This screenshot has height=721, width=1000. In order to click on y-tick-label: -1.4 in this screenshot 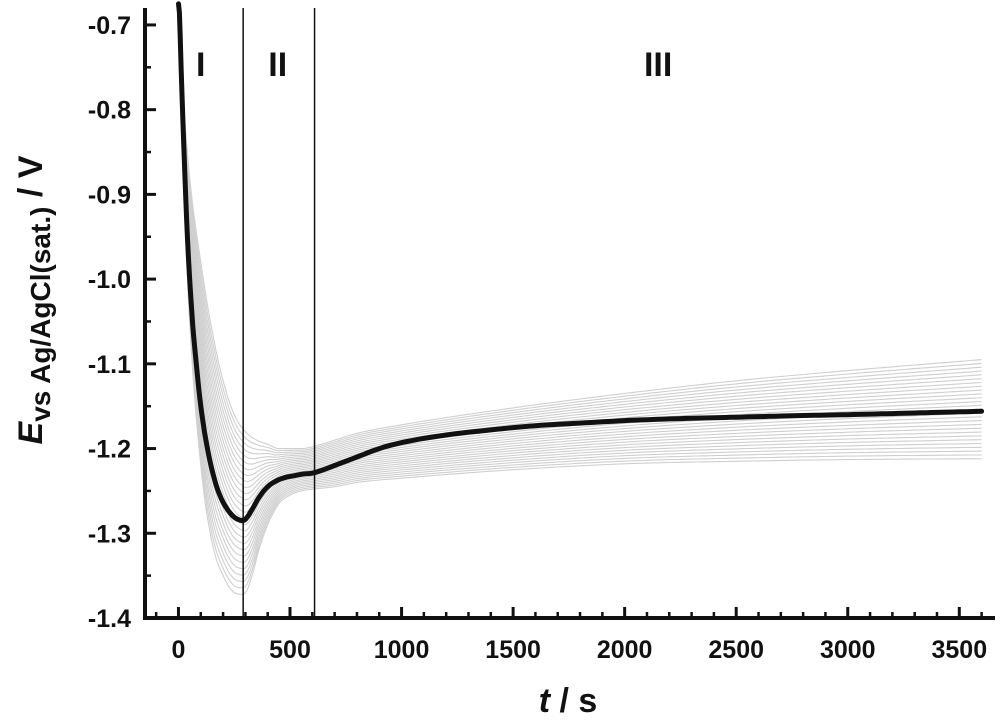, I will do `click(109, 619)`.